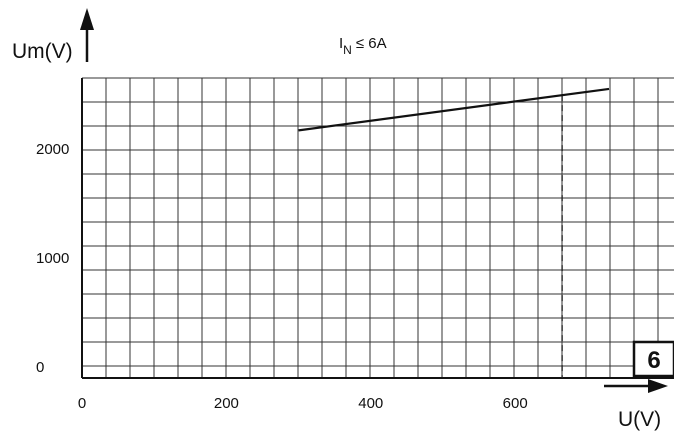 The image size is (674, 436). What do you see at coordinates (341, 43) in the screenshot?
I see `condition-symbol: I` at bounding box center [341, 43].